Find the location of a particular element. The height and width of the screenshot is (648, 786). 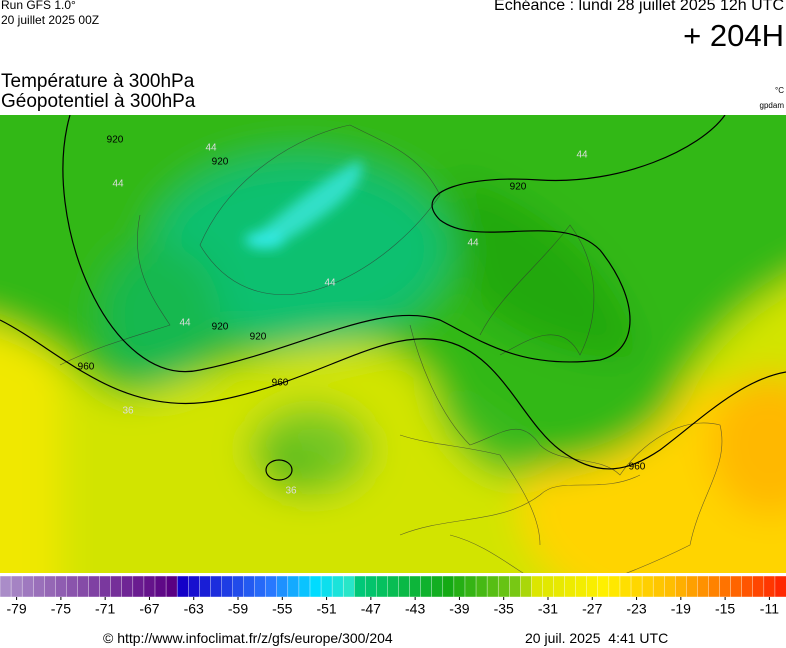

unit: °C is located at coordinates (779, 90).